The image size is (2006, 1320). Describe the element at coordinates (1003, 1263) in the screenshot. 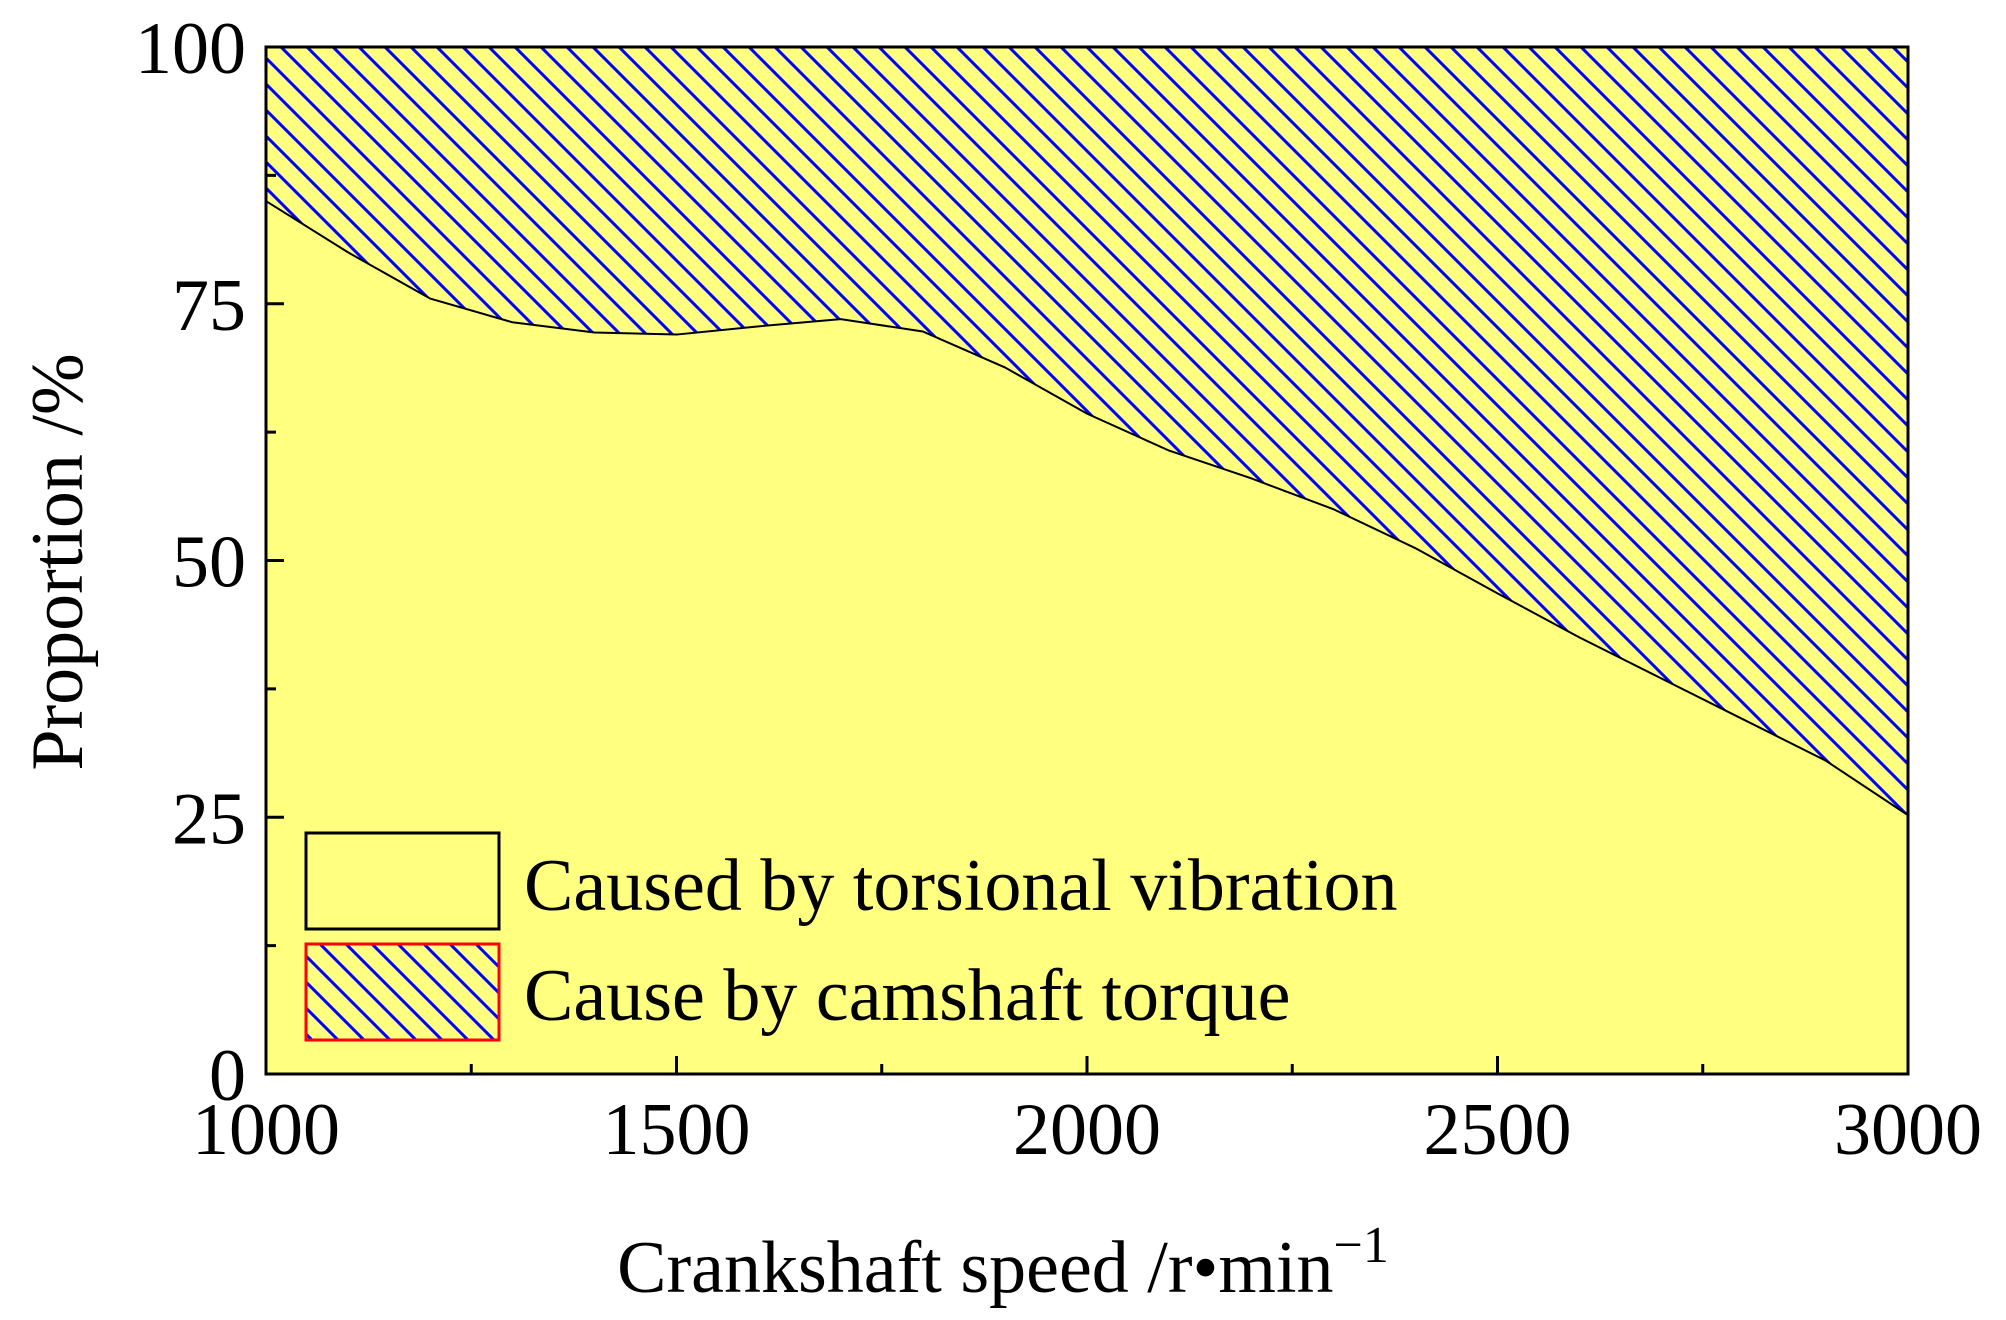

I see `x-axis-title: Crankshaft speed /r•min−1` at that location.